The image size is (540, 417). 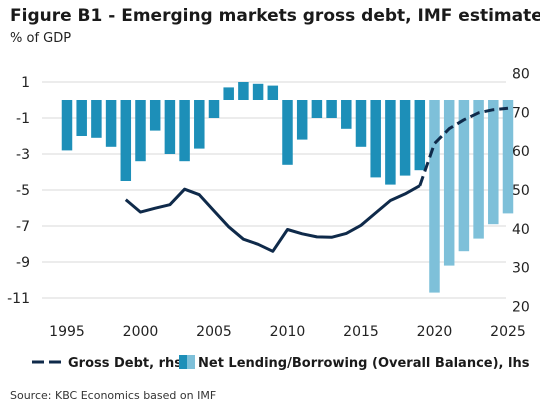 What do you see at coordinates (449, 183) in the screenshot?
I see `bar-2021` at bounding box center [449, 183].